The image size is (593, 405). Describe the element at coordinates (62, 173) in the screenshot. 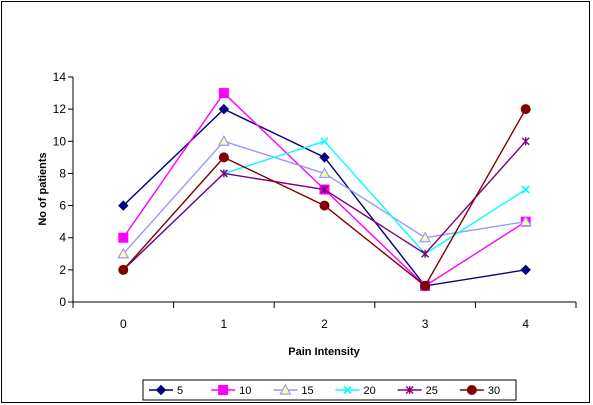

I see `y-tick-label: 8` at that location.